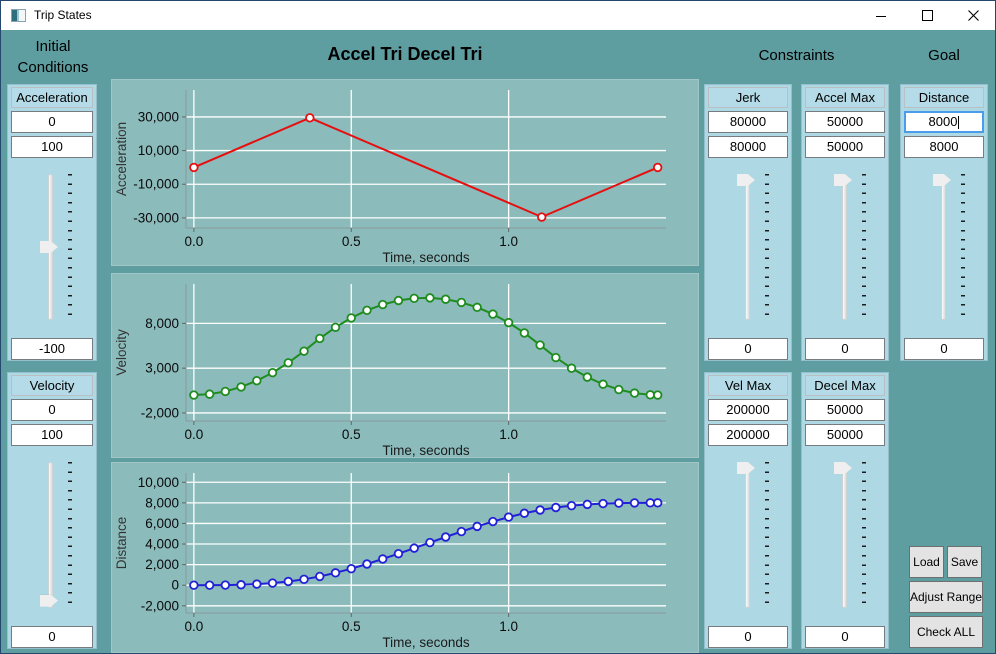 This screenshot has height=654, width=996. I want to click on save-button: Save, so click(964, 562).